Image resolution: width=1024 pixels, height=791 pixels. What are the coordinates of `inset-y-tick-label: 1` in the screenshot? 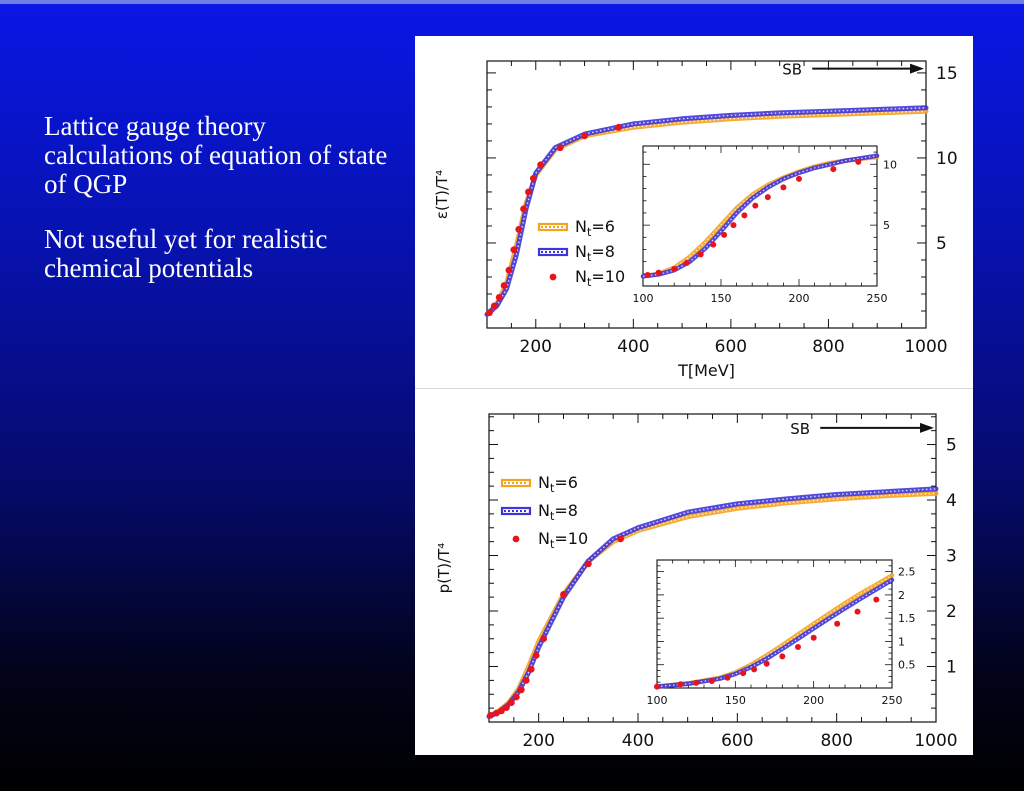 It's located at (901, 641).